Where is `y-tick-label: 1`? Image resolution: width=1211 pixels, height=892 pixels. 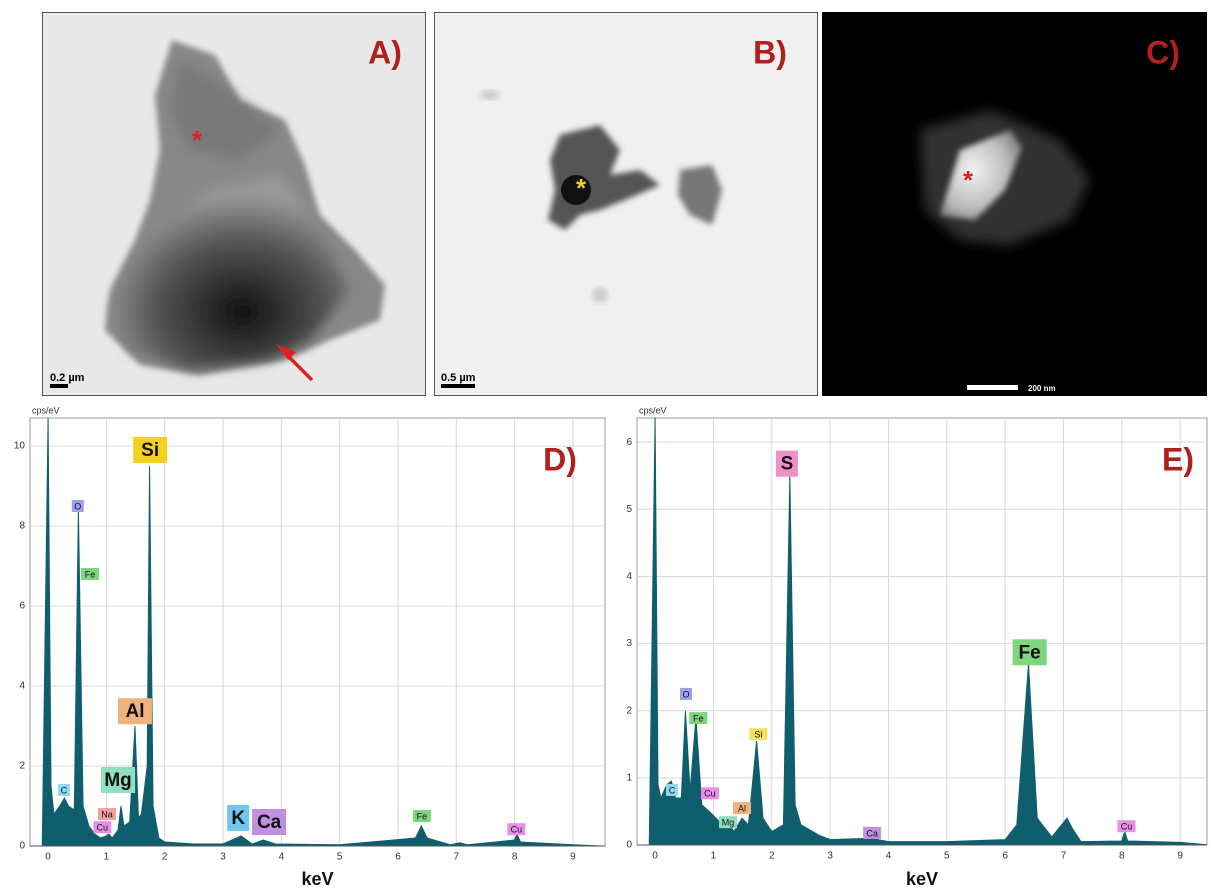 y-tick-label: 1 is located at coordinates (629, 778).